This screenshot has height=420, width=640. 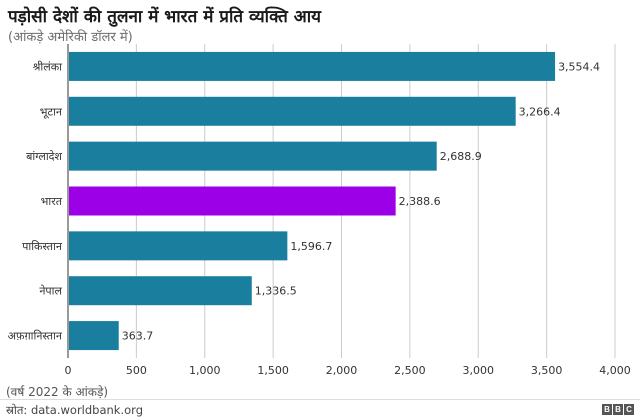 What do you see at coordinates (138, 336) in the screenshot?
I see `value-label: 363.7` at bounding box center [138, 336].